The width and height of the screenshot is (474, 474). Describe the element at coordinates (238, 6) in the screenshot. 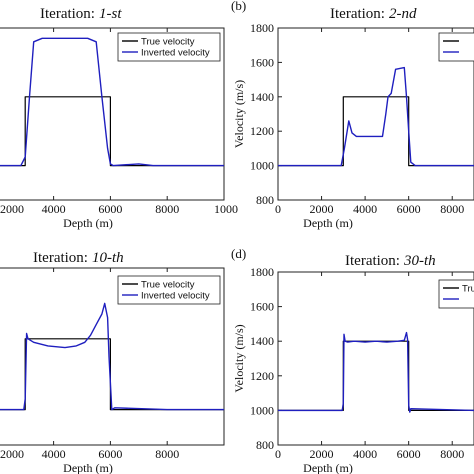

I see `panel-letter: (b)` at that location.